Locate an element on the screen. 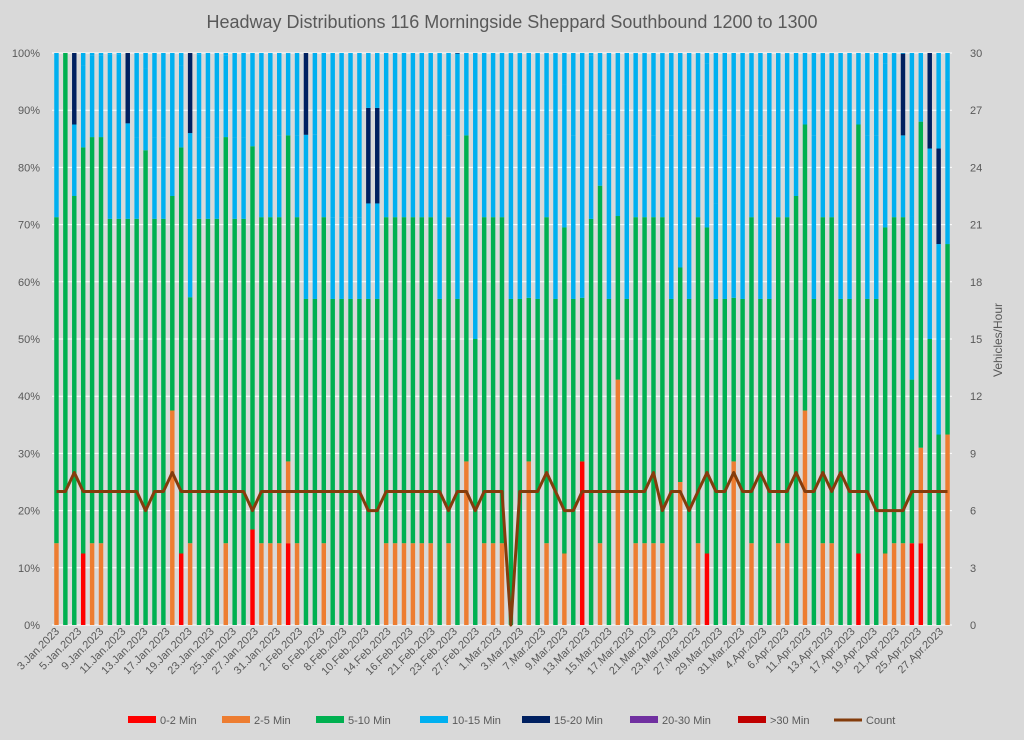 The height and width of the screenshot is (740, 1024). y-tick-label: 40% is located at coordinates (29, 397).